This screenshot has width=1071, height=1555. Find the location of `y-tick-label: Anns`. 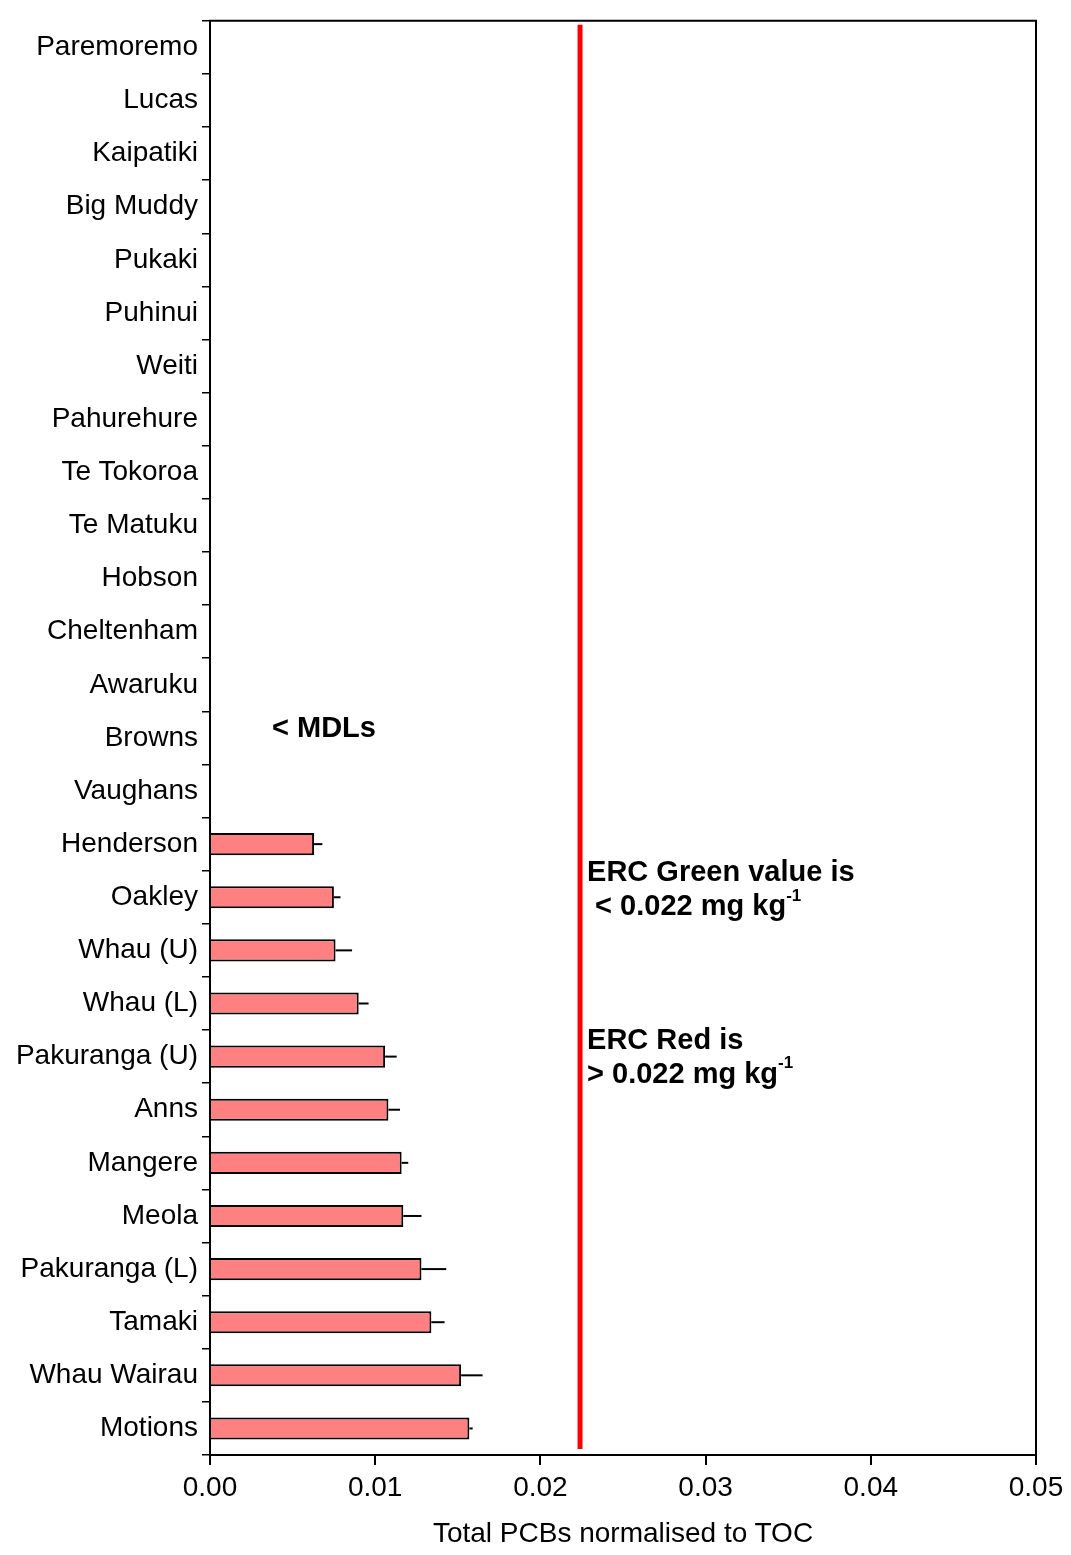

y-tick-label: Anns is located at coordinates (166, 1108).